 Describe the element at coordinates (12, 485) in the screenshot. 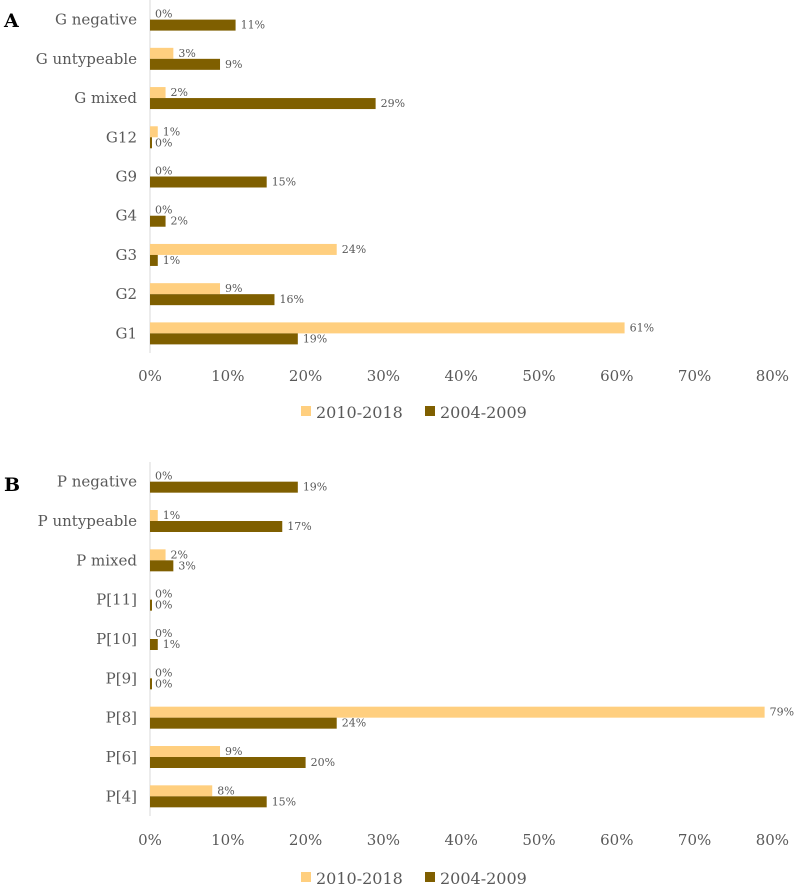

I see `panel-letter-b: B` at that location.